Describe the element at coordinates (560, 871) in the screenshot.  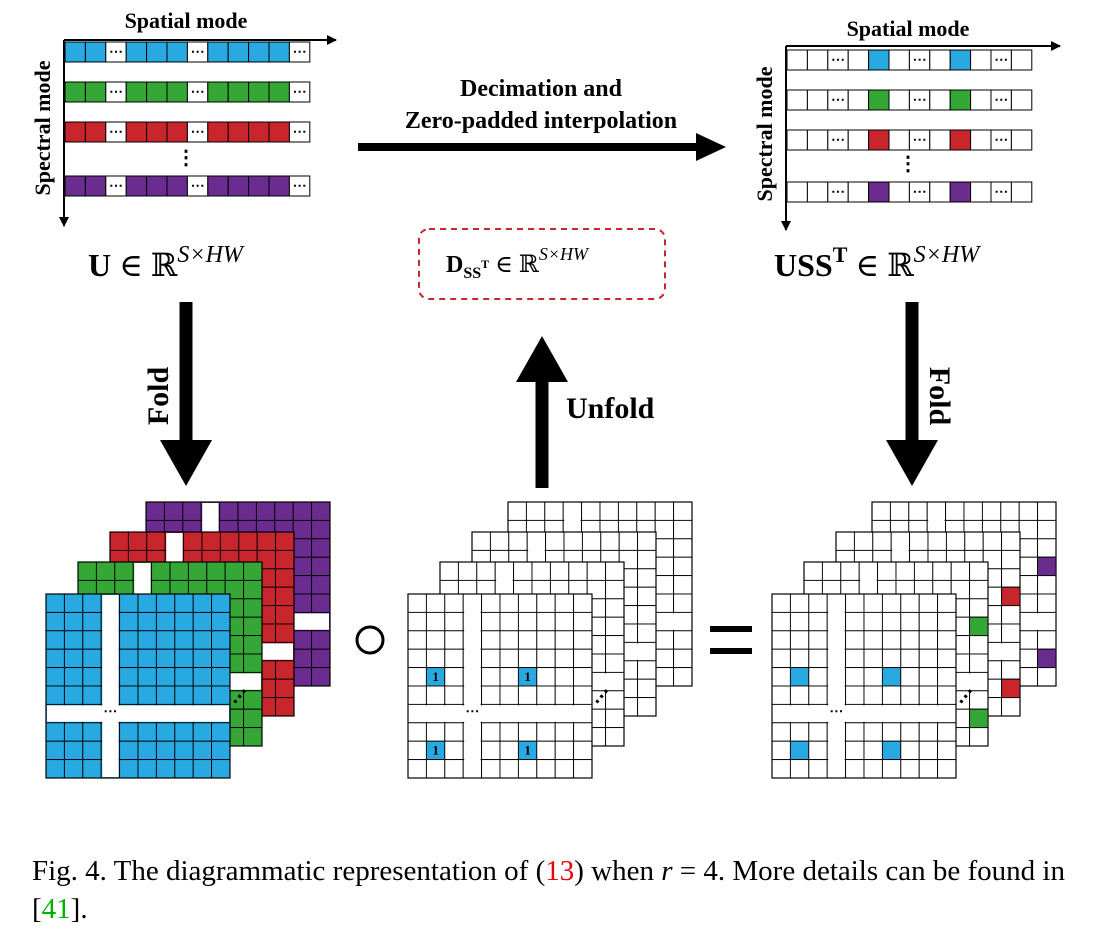
I see `caption-equation-ref: 13` at that location.